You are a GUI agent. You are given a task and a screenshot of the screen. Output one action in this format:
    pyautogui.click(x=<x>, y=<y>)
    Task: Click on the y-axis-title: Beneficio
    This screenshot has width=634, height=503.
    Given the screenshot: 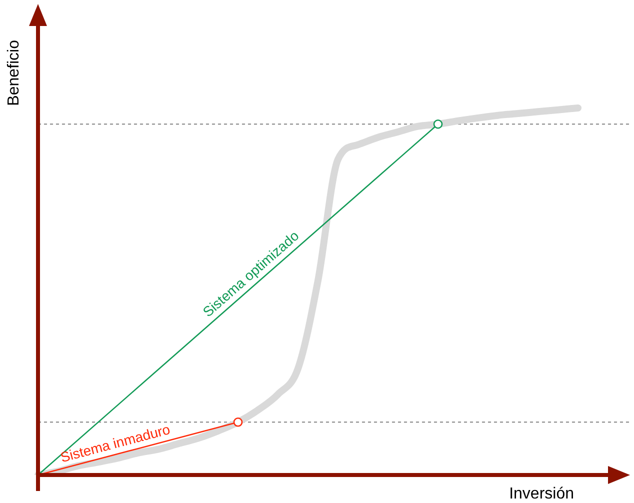 What is the action you would take?
    pyautogui.click(x=13, y=73)
    